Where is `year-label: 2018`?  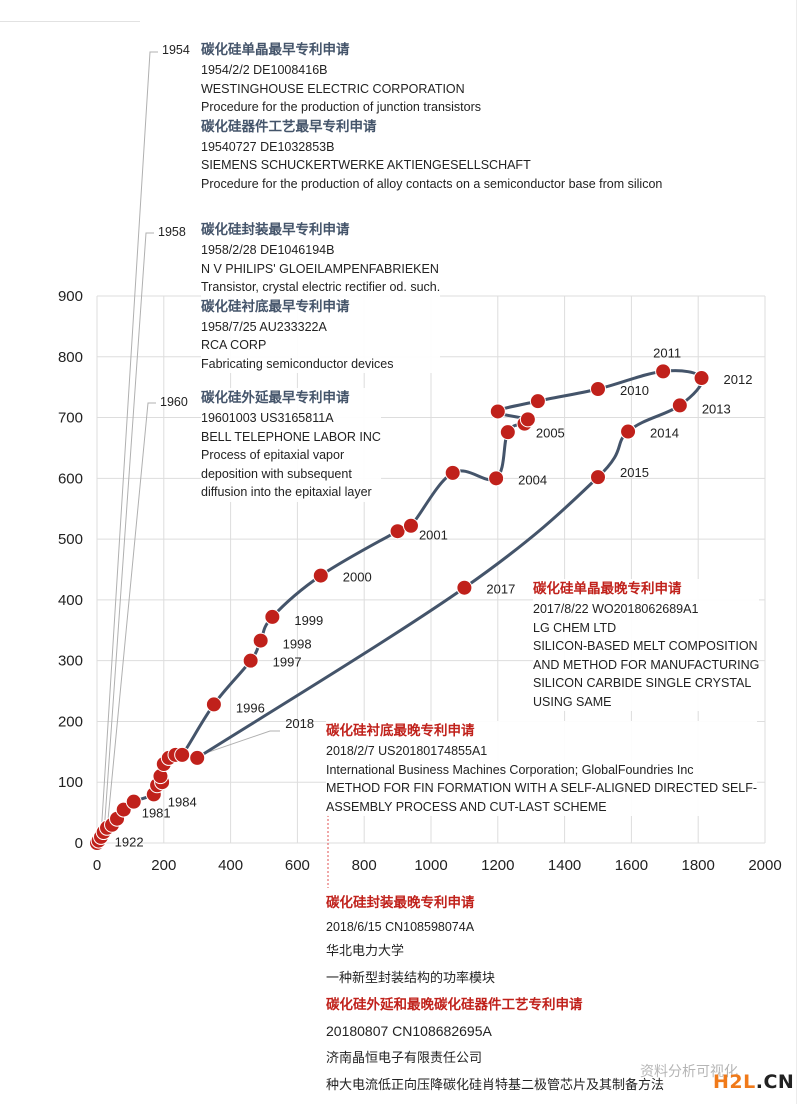
year-label: 2018 is located at coordinates (299, 723).